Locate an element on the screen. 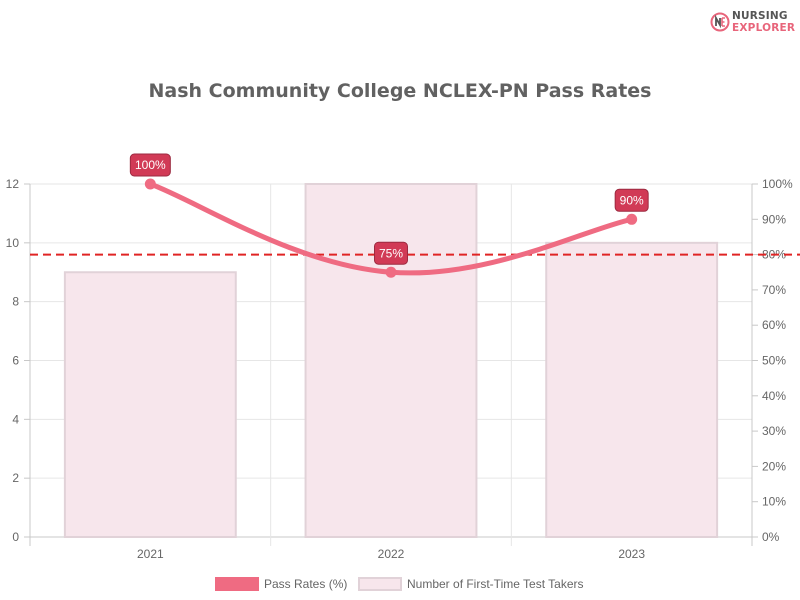 This screenshot has width=800, height=600. data-label: 100% is located at coordinates (150, 165).